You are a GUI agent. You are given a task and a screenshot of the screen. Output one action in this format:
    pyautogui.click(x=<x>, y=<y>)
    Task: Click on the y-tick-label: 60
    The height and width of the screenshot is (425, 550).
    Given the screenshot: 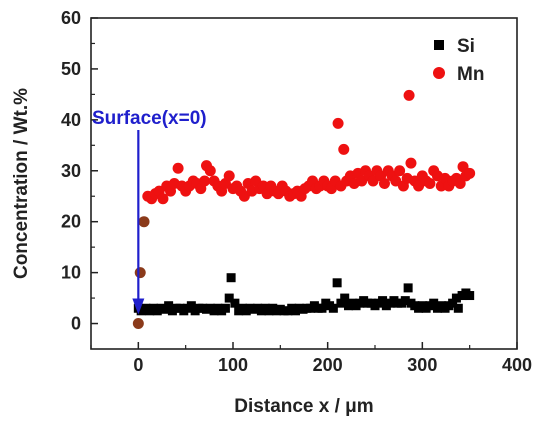 What is the action you would take?
    pyautogui.click(x=71, y=18)
    